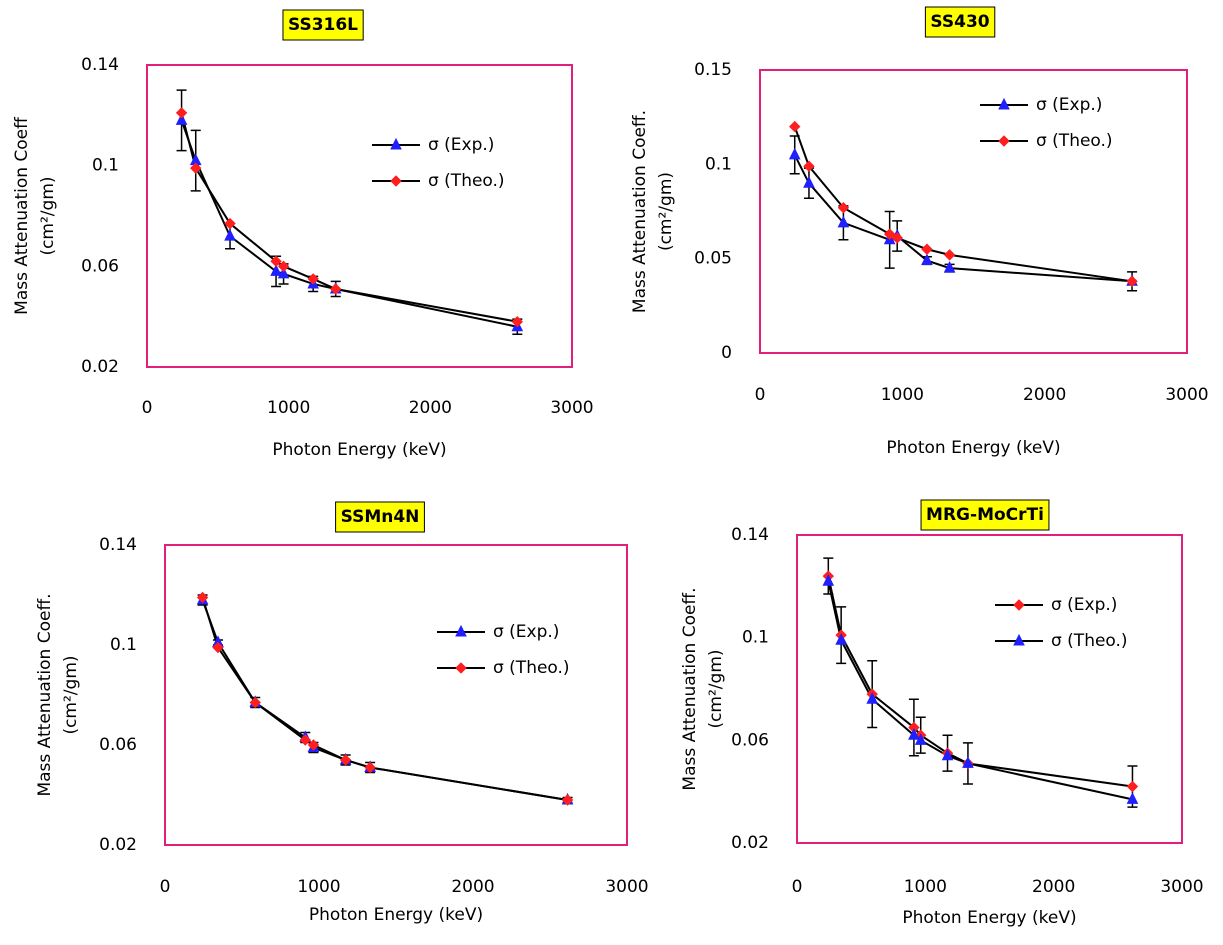  I want to click on y-tick-label: 0.15, so click(713, 70).